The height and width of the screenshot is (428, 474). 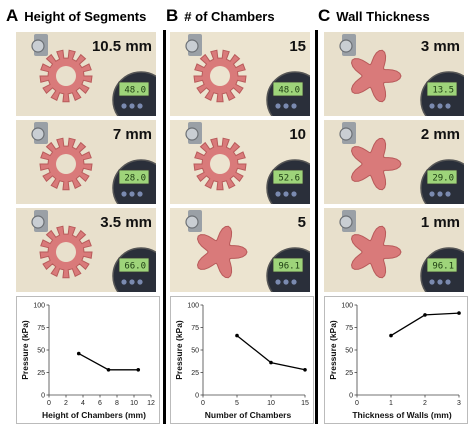 I want to click on divider-bc, so click(x=316, y=227).